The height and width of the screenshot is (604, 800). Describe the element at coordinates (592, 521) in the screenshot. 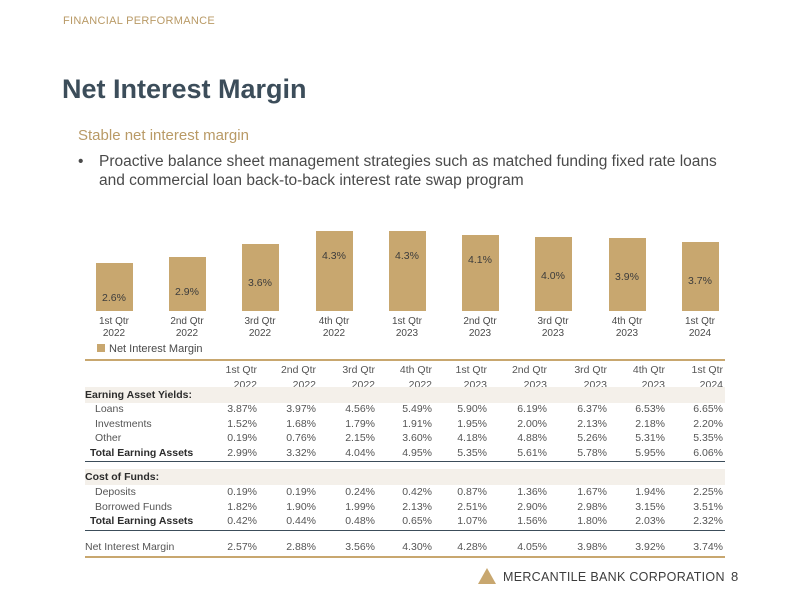

I see `cell-value: 1.80%` at that location.